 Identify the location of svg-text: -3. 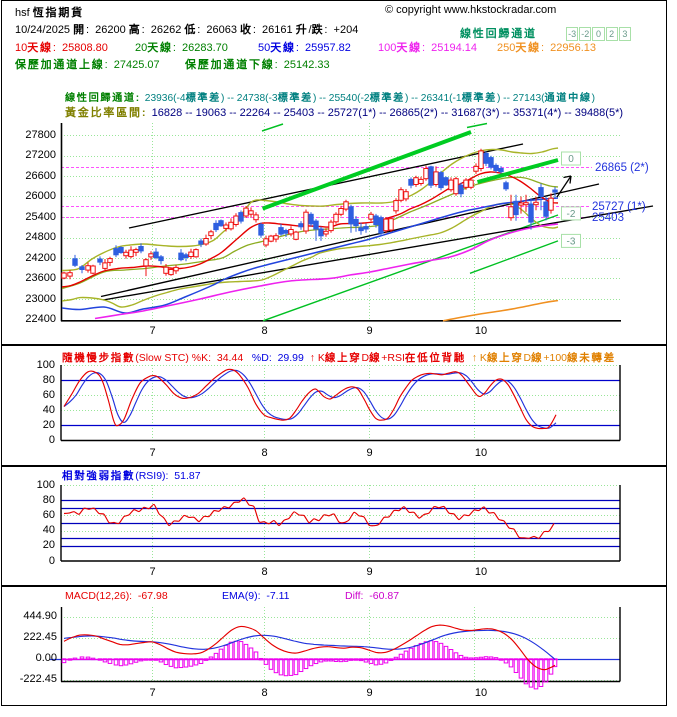
(571, 241).